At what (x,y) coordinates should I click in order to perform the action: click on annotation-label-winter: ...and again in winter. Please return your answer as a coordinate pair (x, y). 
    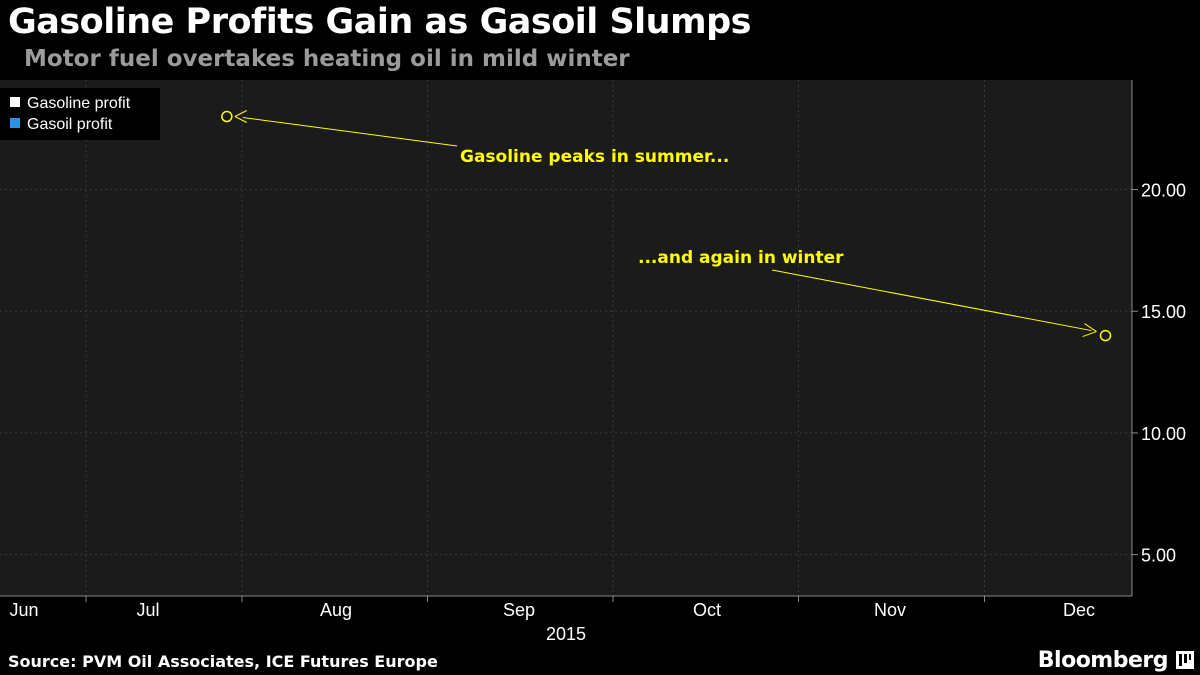
    Looking at the image, I should click on (741, 258).